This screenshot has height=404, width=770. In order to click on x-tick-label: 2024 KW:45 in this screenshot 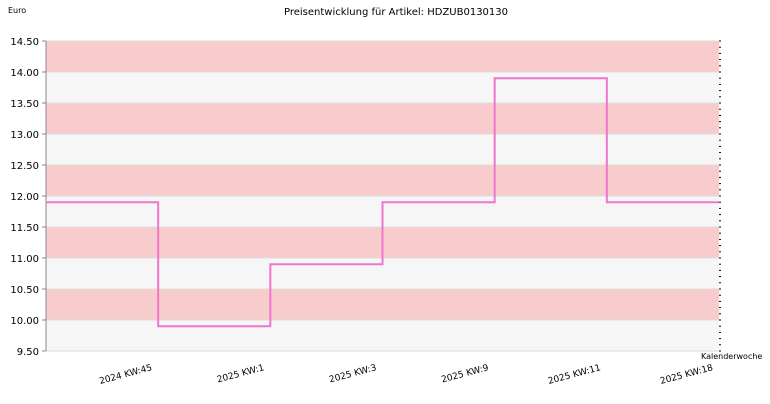, I will do `click(125, 375)`.